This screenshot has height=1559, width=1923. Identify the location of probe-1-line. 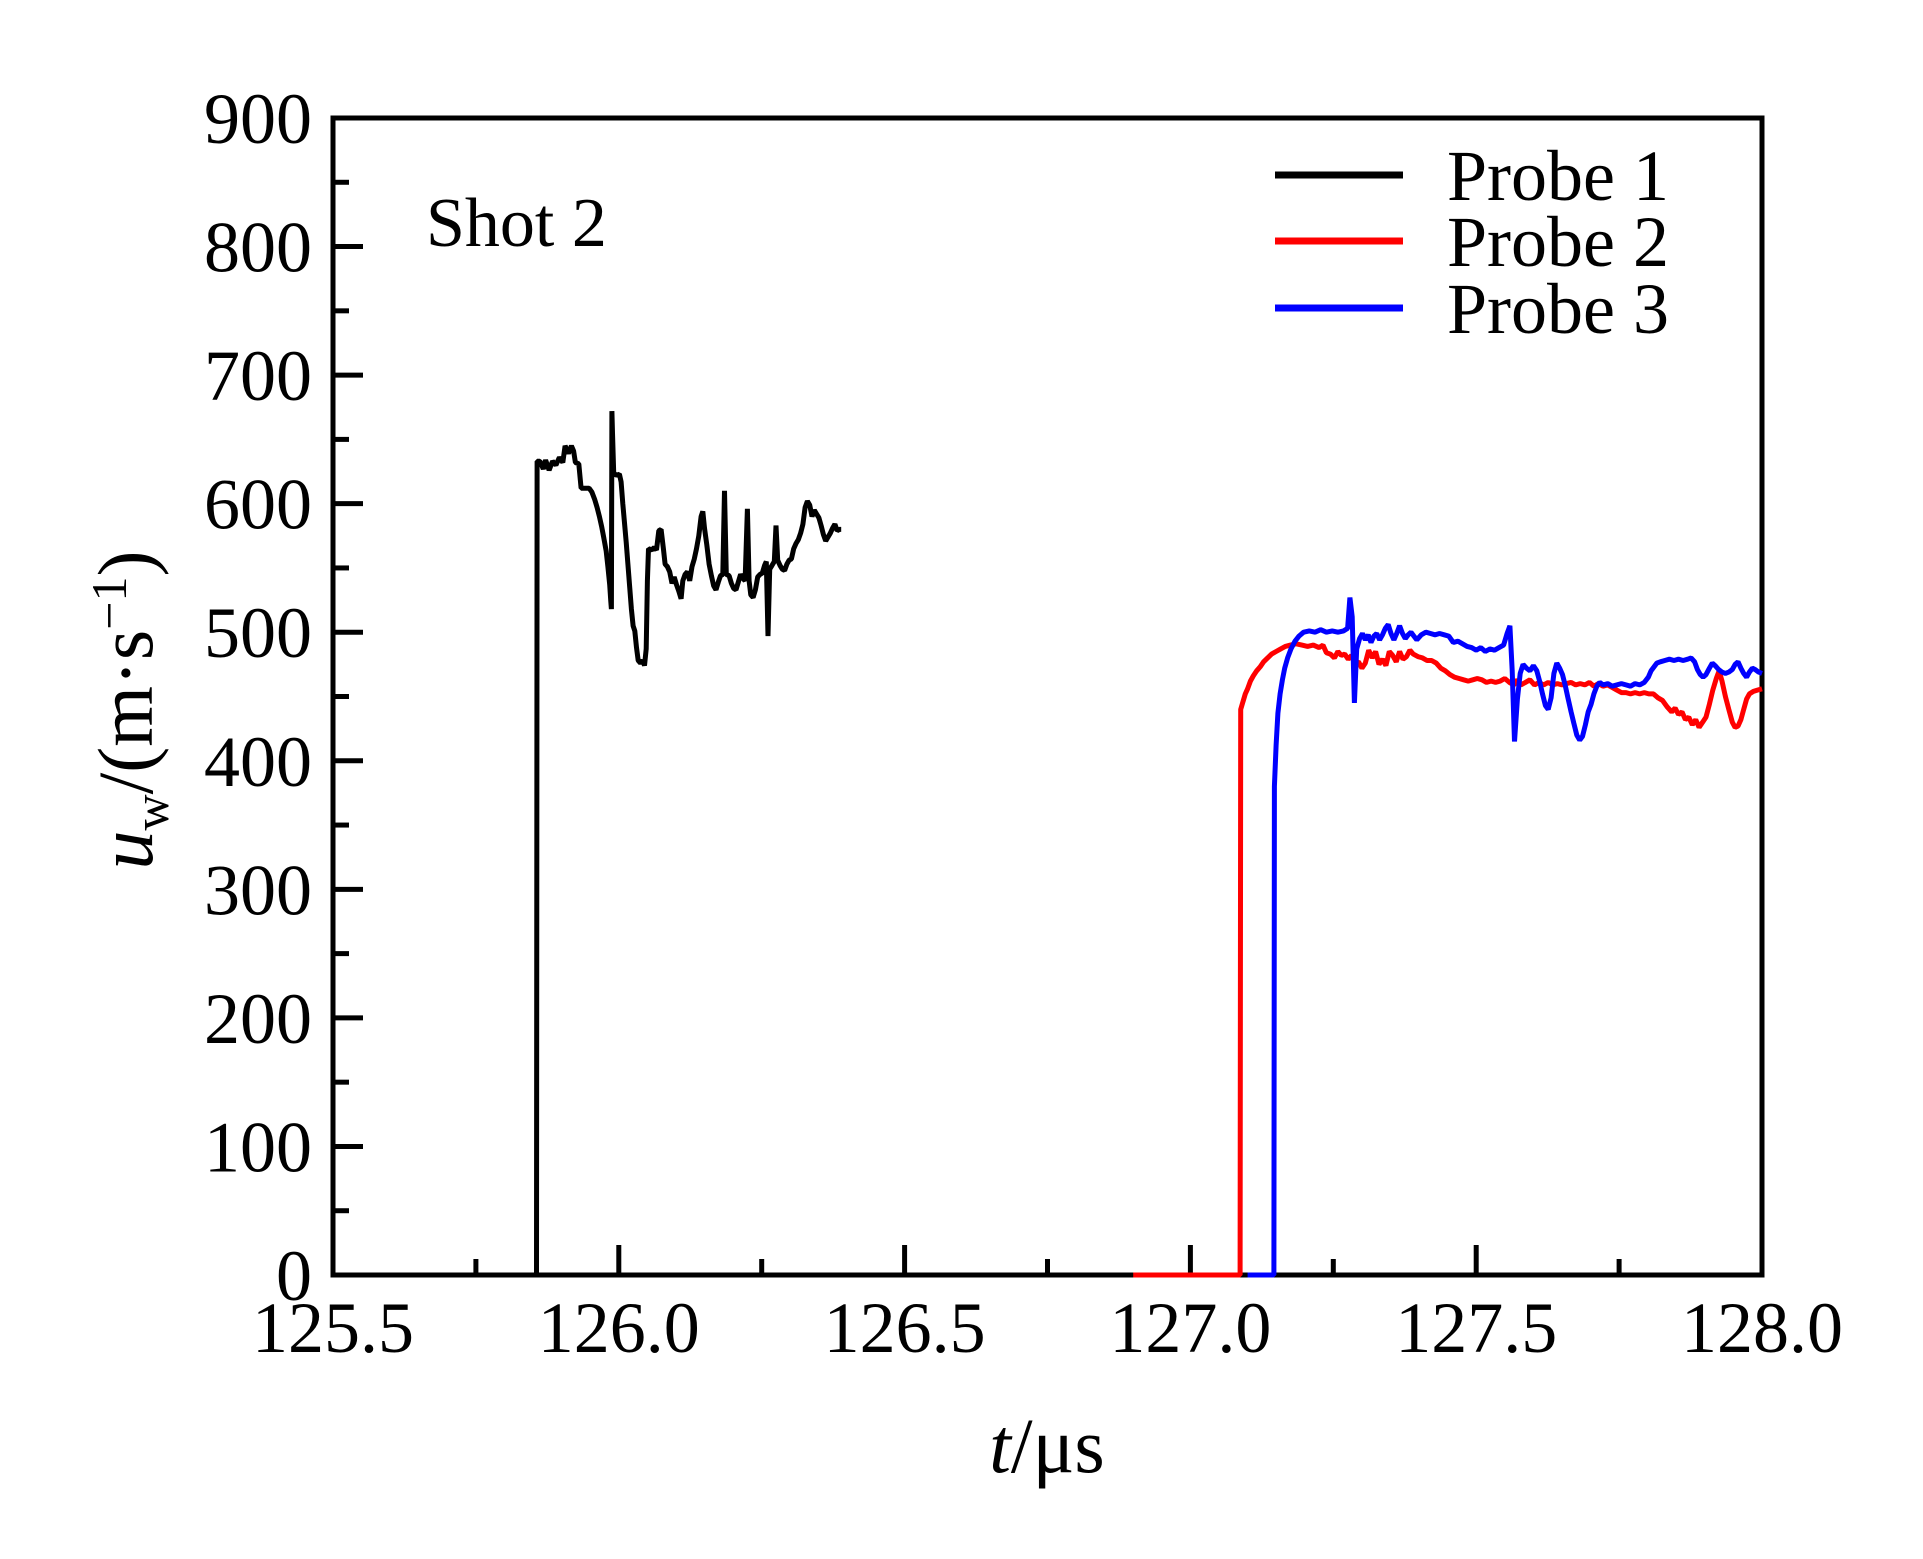
(644, 844).